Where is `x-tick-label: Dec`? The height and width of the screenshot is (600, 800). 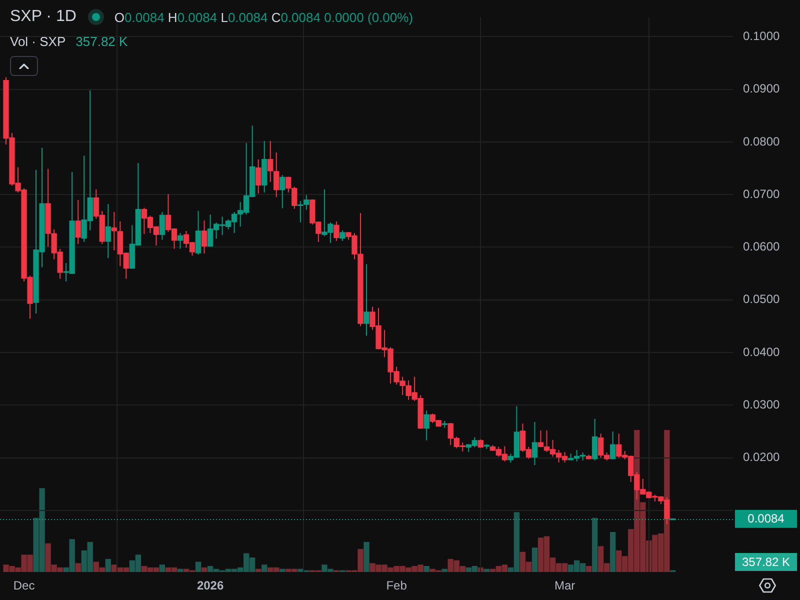 x-tick-label: Dec is located at coordinates (24, 585).